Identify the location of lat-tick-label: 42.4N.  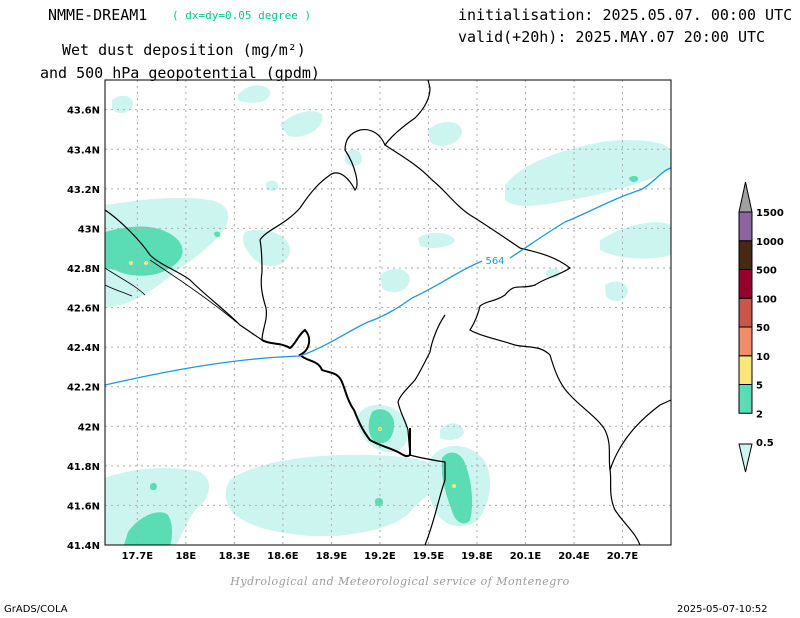
(83, 348).